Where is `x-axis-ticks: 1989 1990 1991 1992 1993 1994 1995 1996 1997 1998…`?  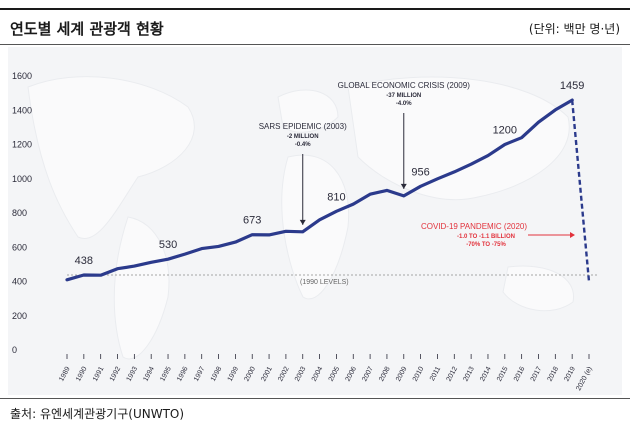 x-axis-ticks: 1989 1990 1991 1992 1993 1994 1995 1996 1997 1998… is located at coordinates (326, 373).